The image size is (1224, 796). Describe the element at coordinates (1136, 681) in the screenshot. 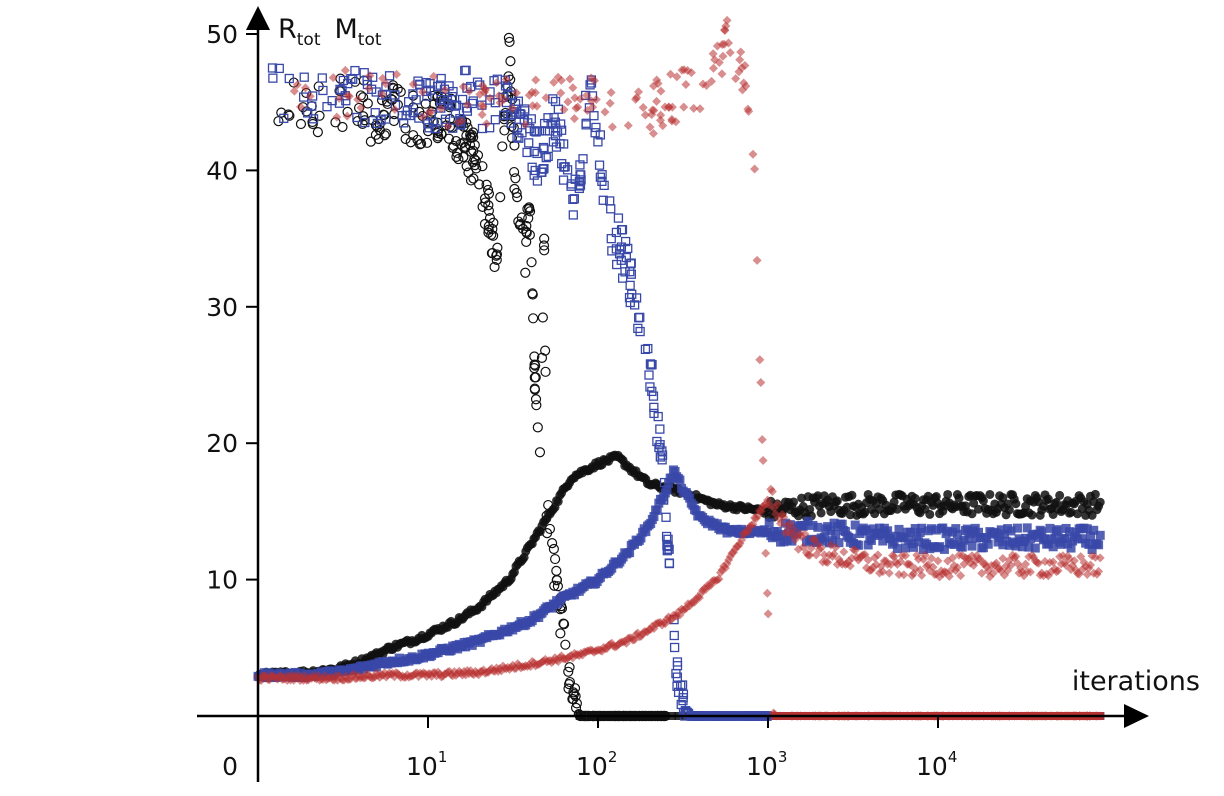

I see `x-axis-label: iterations` at that location.